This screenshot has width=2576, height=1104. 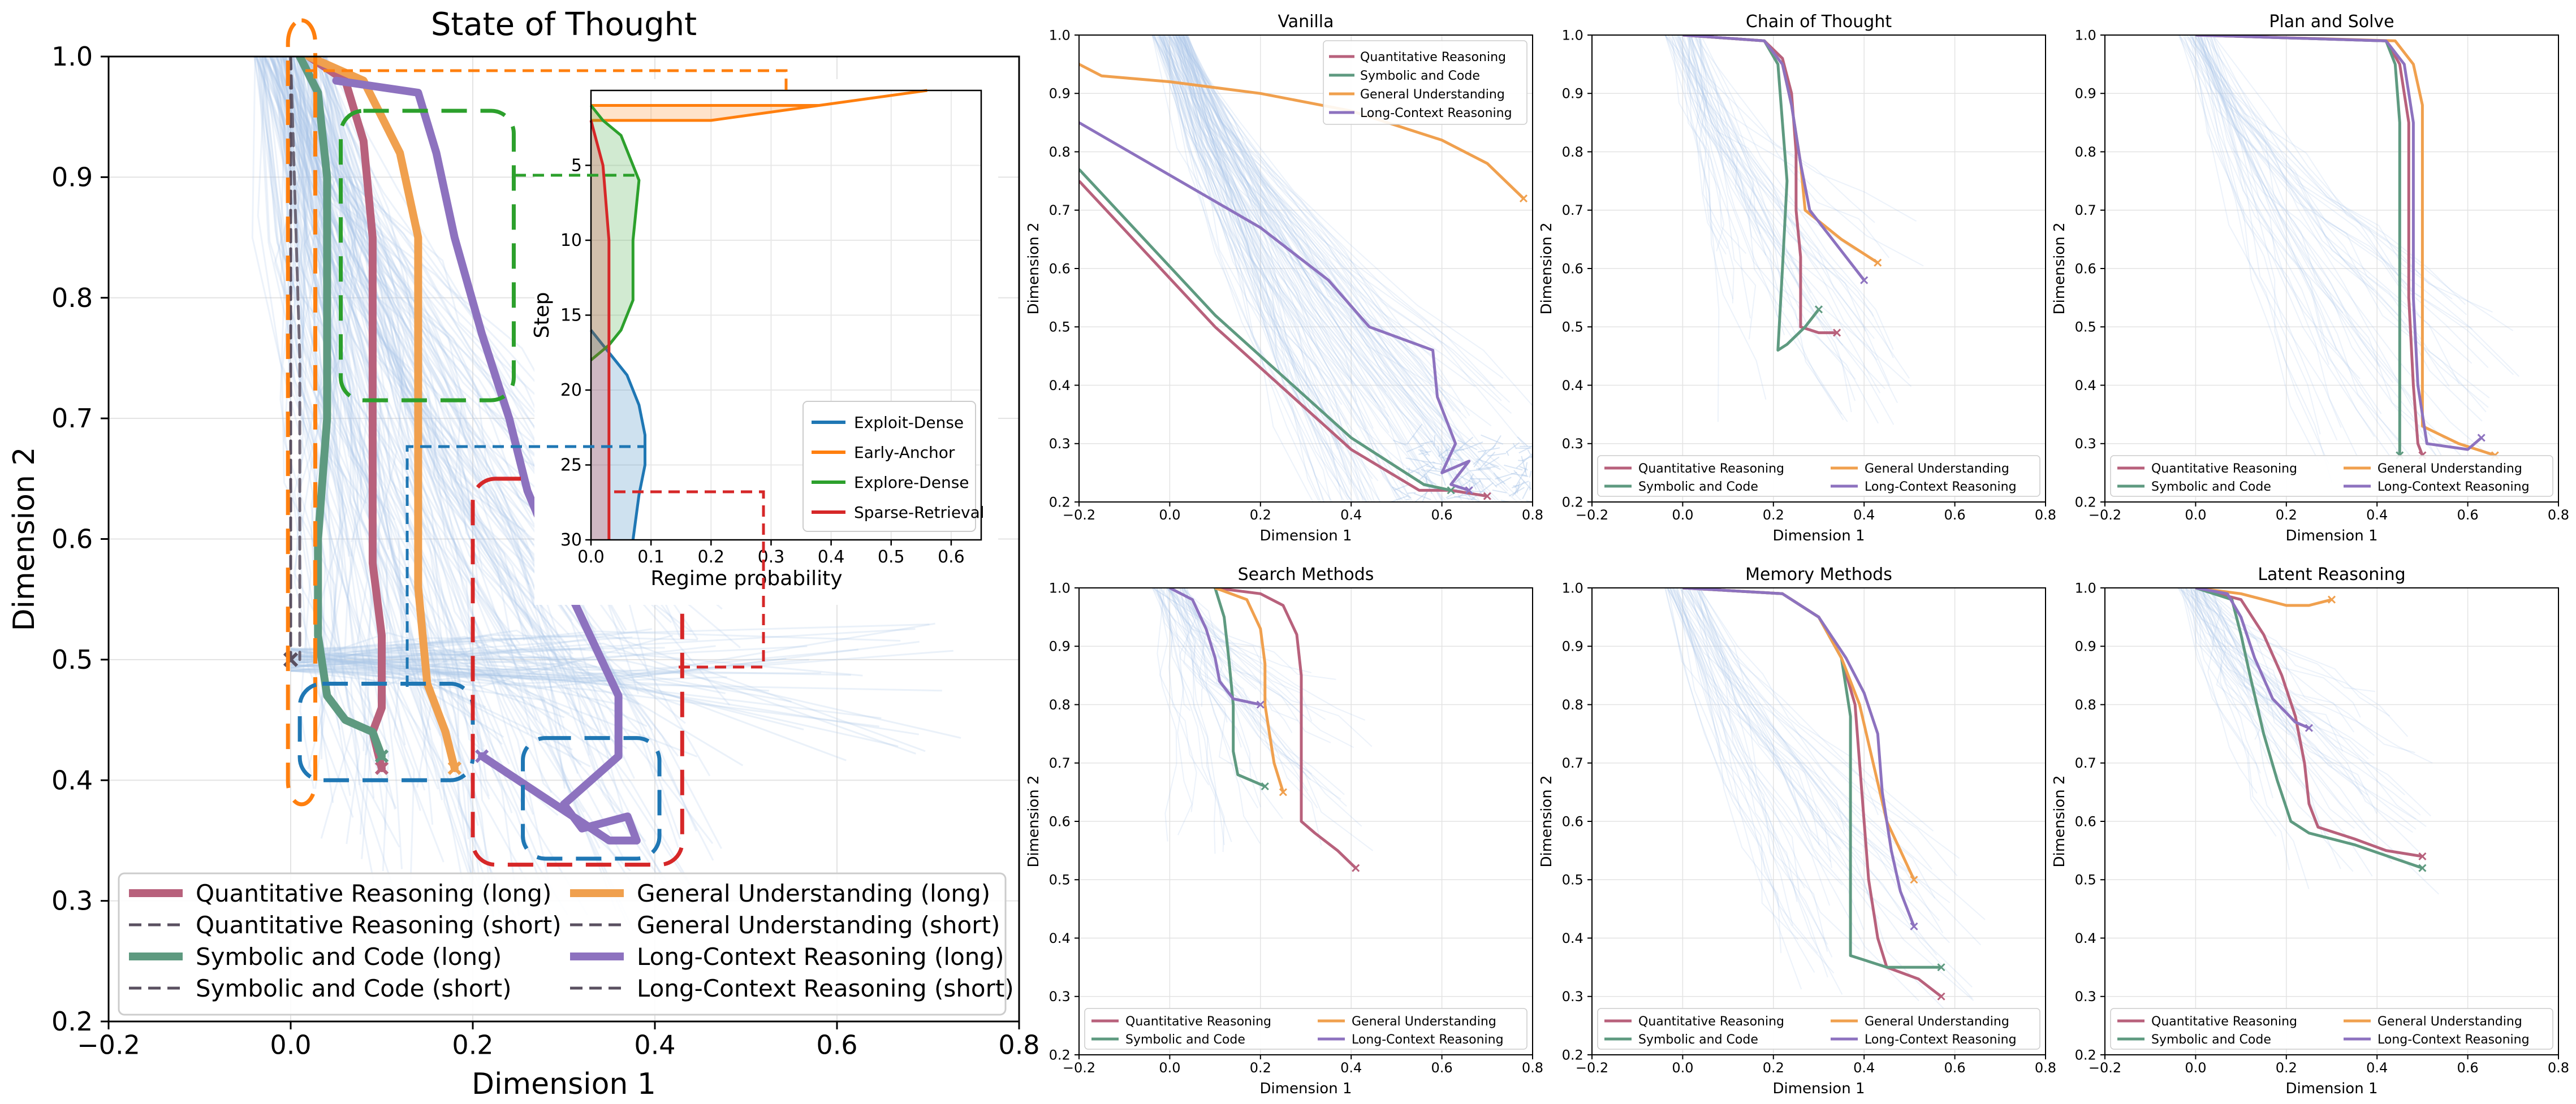 I want to click on x-tick-label: −0.2, so click(x=1592, y=515).